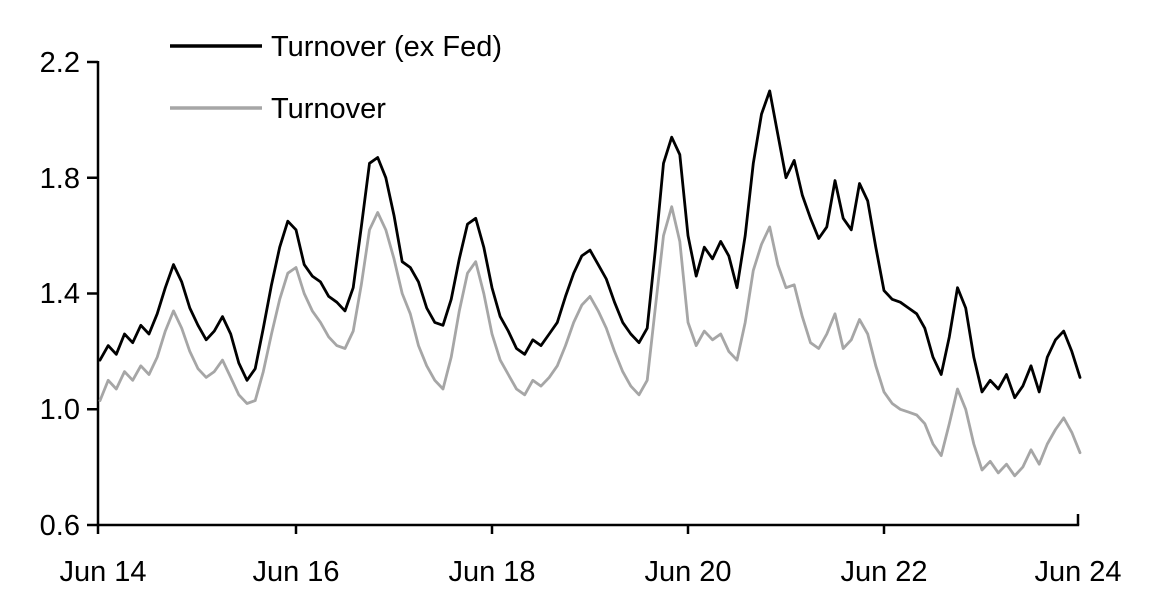  I want to click on x-tick-label: Jun 16, so click(295, 572).